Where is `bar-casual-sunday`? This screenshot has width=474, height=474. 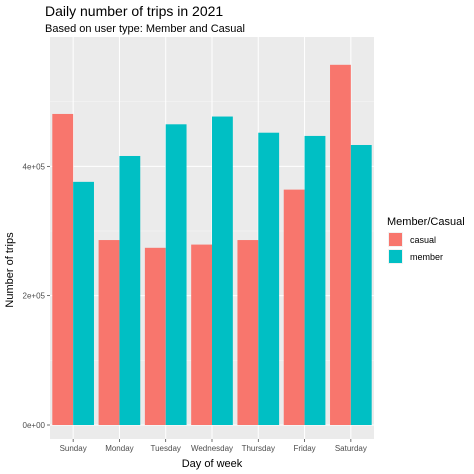 bar-casual-sunday is located at coordinates (63, 269).